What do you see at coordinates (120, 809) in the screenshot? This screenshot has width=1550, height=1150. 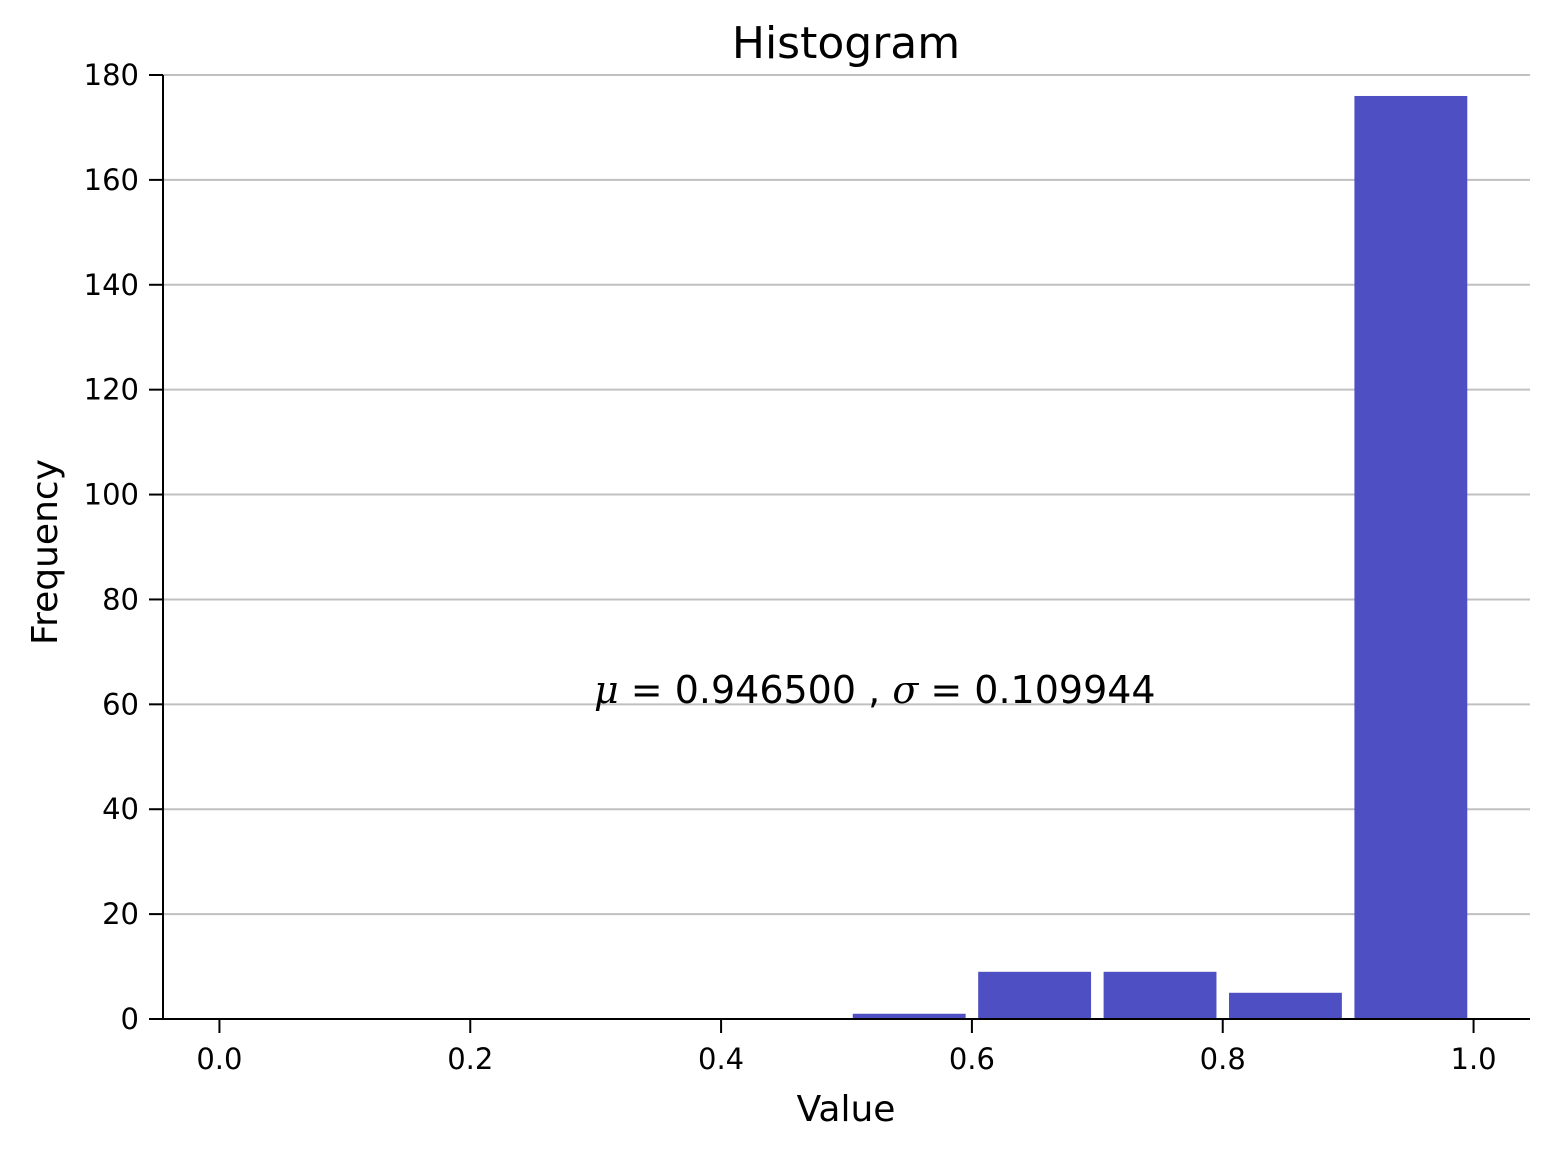 I see `y-tick-label: 40` at bounding box center [120, 809].